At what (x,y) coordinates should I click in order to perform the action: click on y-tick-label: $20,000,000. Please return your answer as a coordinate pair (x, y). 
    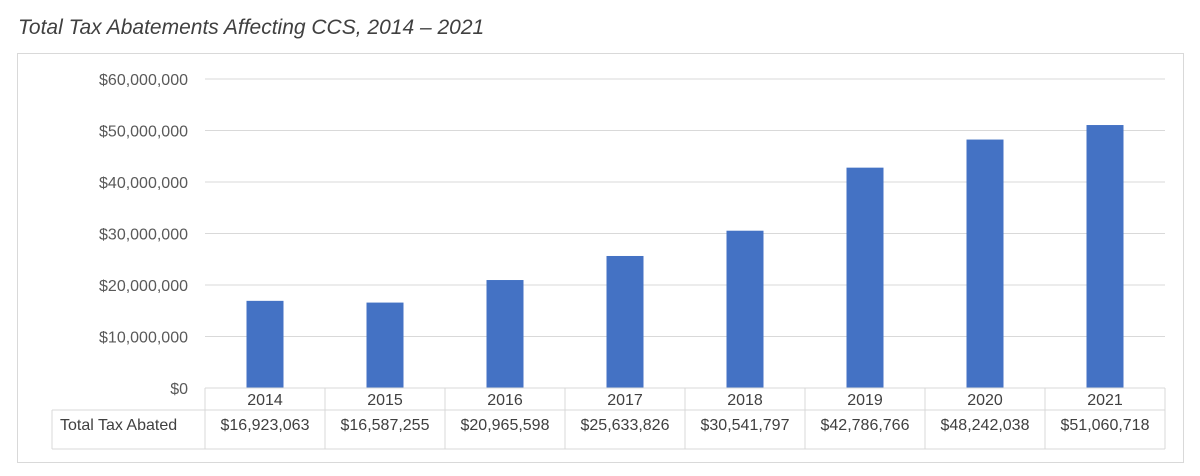
    Looking at the image, I should click on (143, 286).